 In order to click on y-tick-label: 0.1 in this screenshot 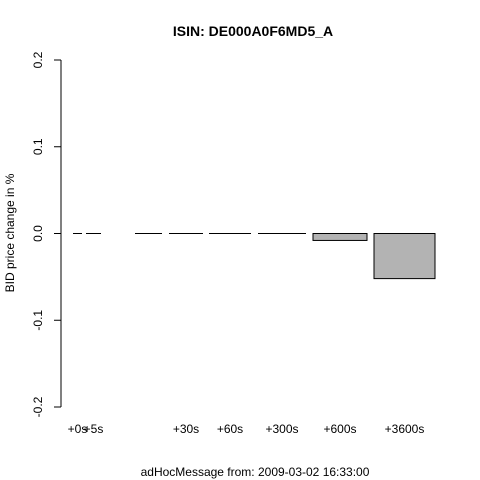, I will do `click(38, 146)`.